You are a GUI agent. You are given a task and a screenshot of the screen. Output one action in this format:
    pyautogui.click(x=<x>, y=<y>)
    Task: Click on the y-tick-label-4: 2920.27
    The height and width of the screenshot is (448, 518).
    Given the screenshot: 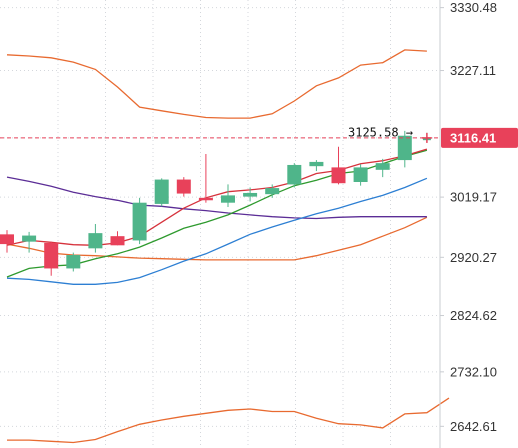 What is the action you would take?
    pyautogui.click(x=473, y=257)
    